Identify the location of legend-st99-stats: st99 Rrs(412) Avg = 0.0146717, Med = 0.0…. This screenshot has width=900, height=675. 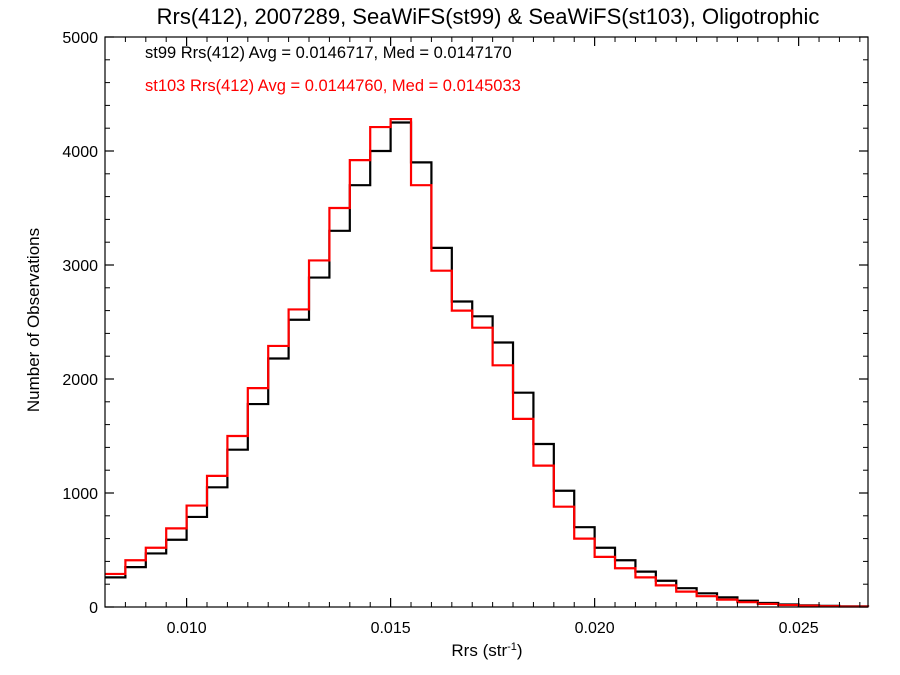
(328, 53).